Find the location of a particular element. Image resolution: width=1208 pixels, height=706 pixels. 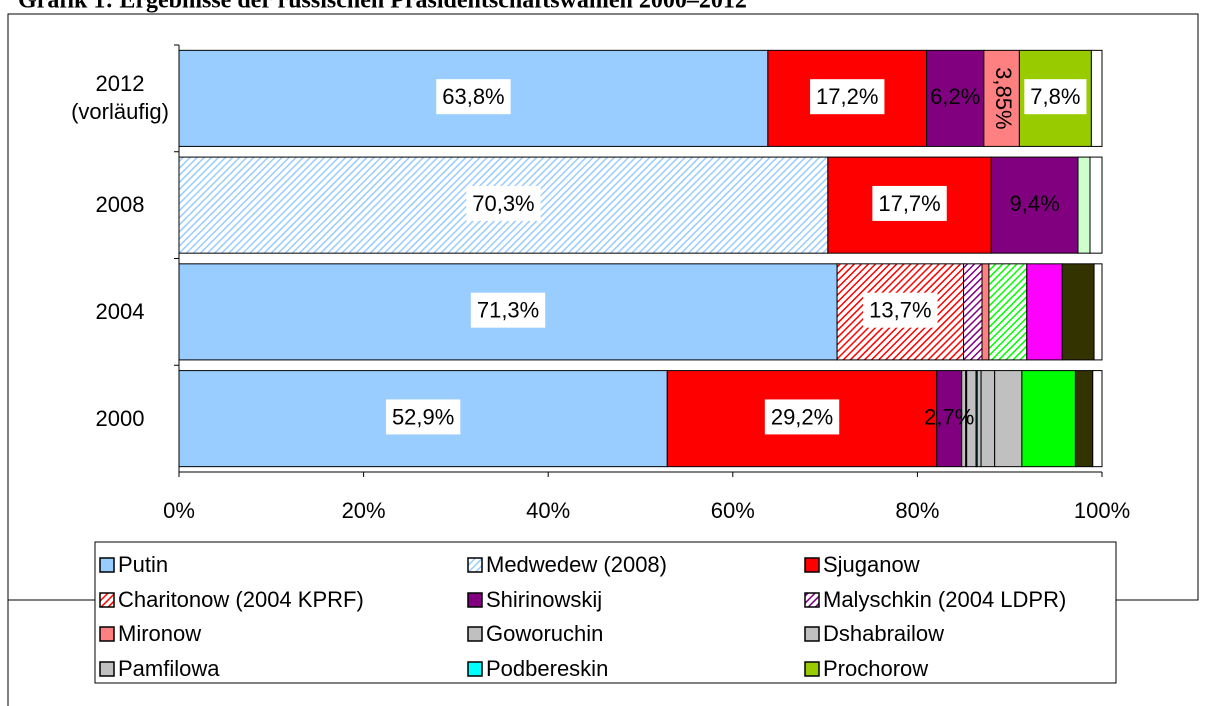

data-label-group: 2,7% is located at coordinates (949, 416).